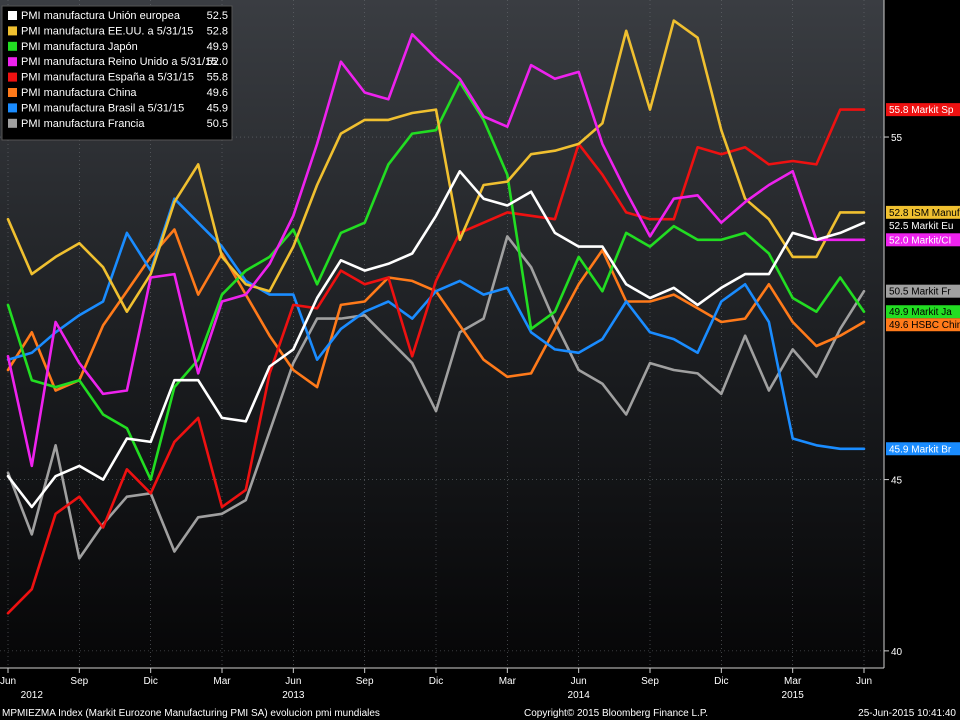 The image size is (960, 720). Describe the element at coordinates (83, 124) in the screenshot. I see `legend-label-pmi-manufactura-francia: PMI manufactura Francia` at that location.